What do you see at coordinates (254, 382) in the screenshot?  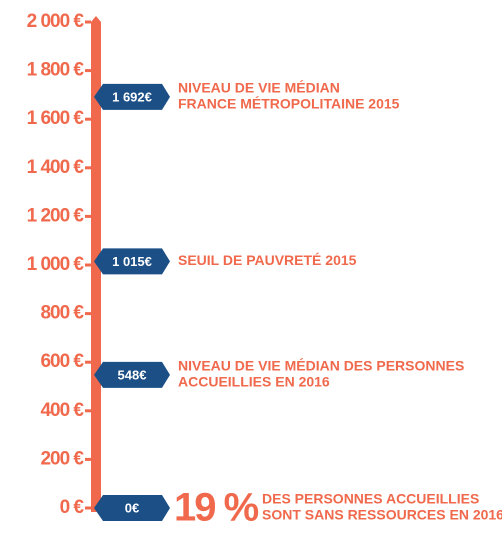 I see `annotation: ACCUEILLIES EN 2016` at bounding box center [254, 382].